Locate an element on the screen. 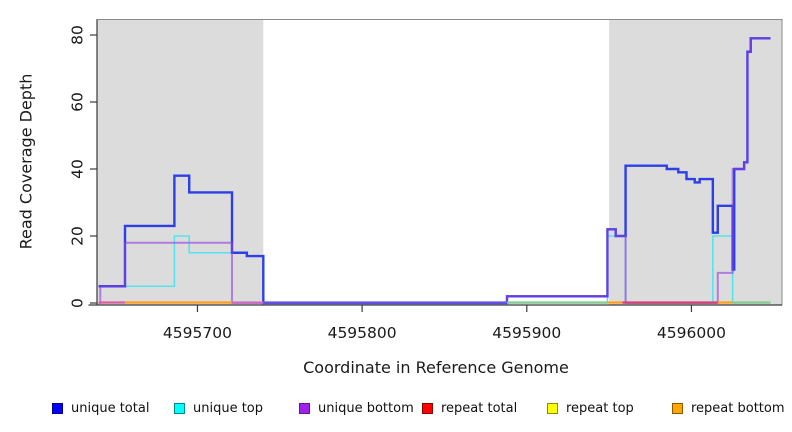  legend-label: repeat bottom is located at coordinates (738, 408).